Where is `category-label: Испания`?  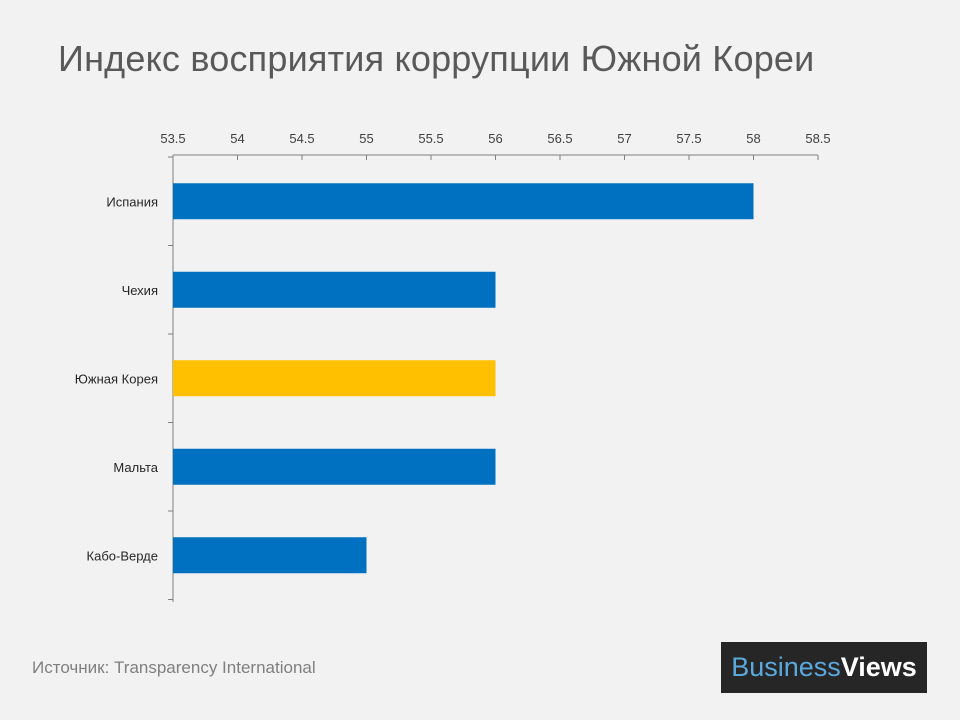
category-label: Испания is located at coordinates (132, 201).